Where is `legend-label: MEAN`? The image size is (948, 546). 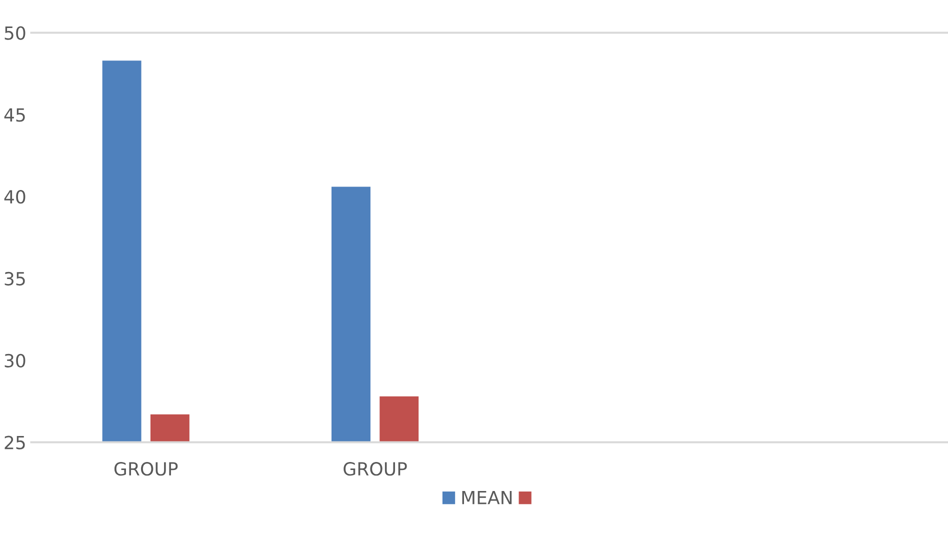 legend-label: MEAN is located at coordinates (487, 497).